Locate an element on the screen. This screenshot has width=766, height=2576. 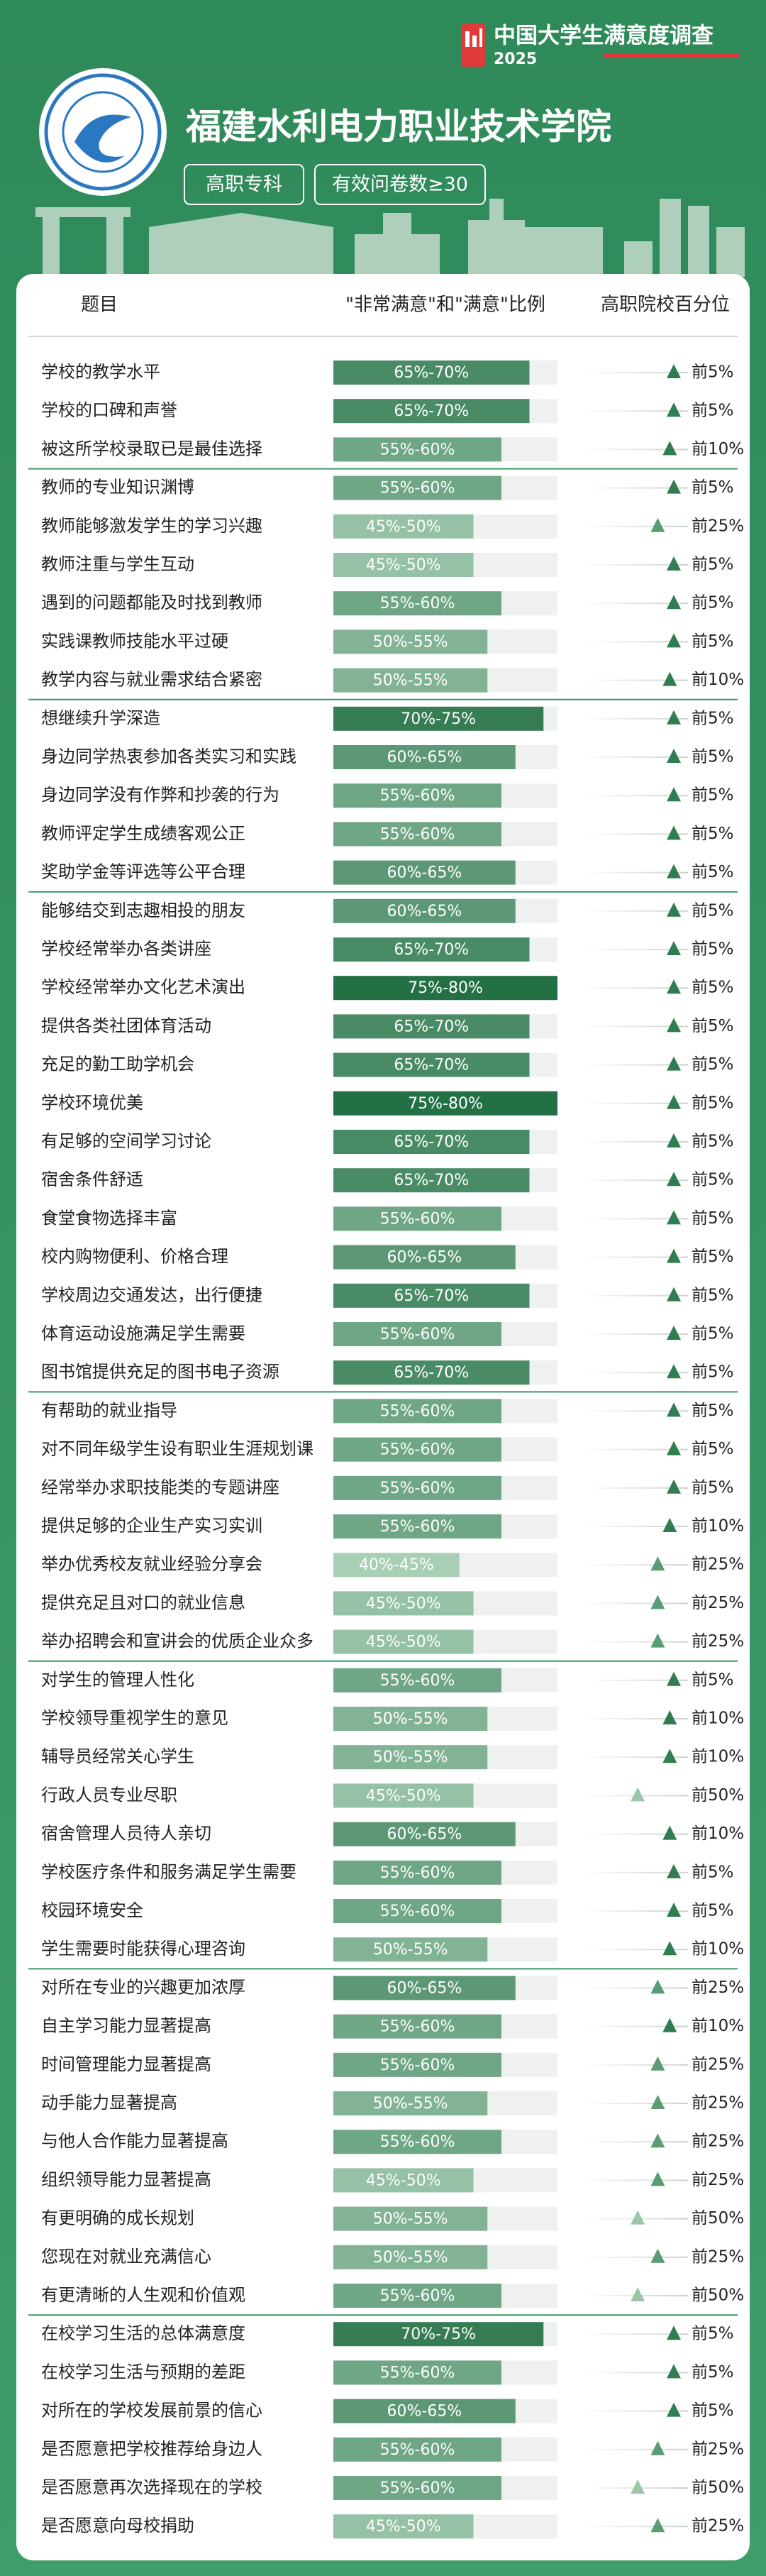
item-label: 学校医疗条件和服务满足学生需要 is located at coordinates (168, 1872).